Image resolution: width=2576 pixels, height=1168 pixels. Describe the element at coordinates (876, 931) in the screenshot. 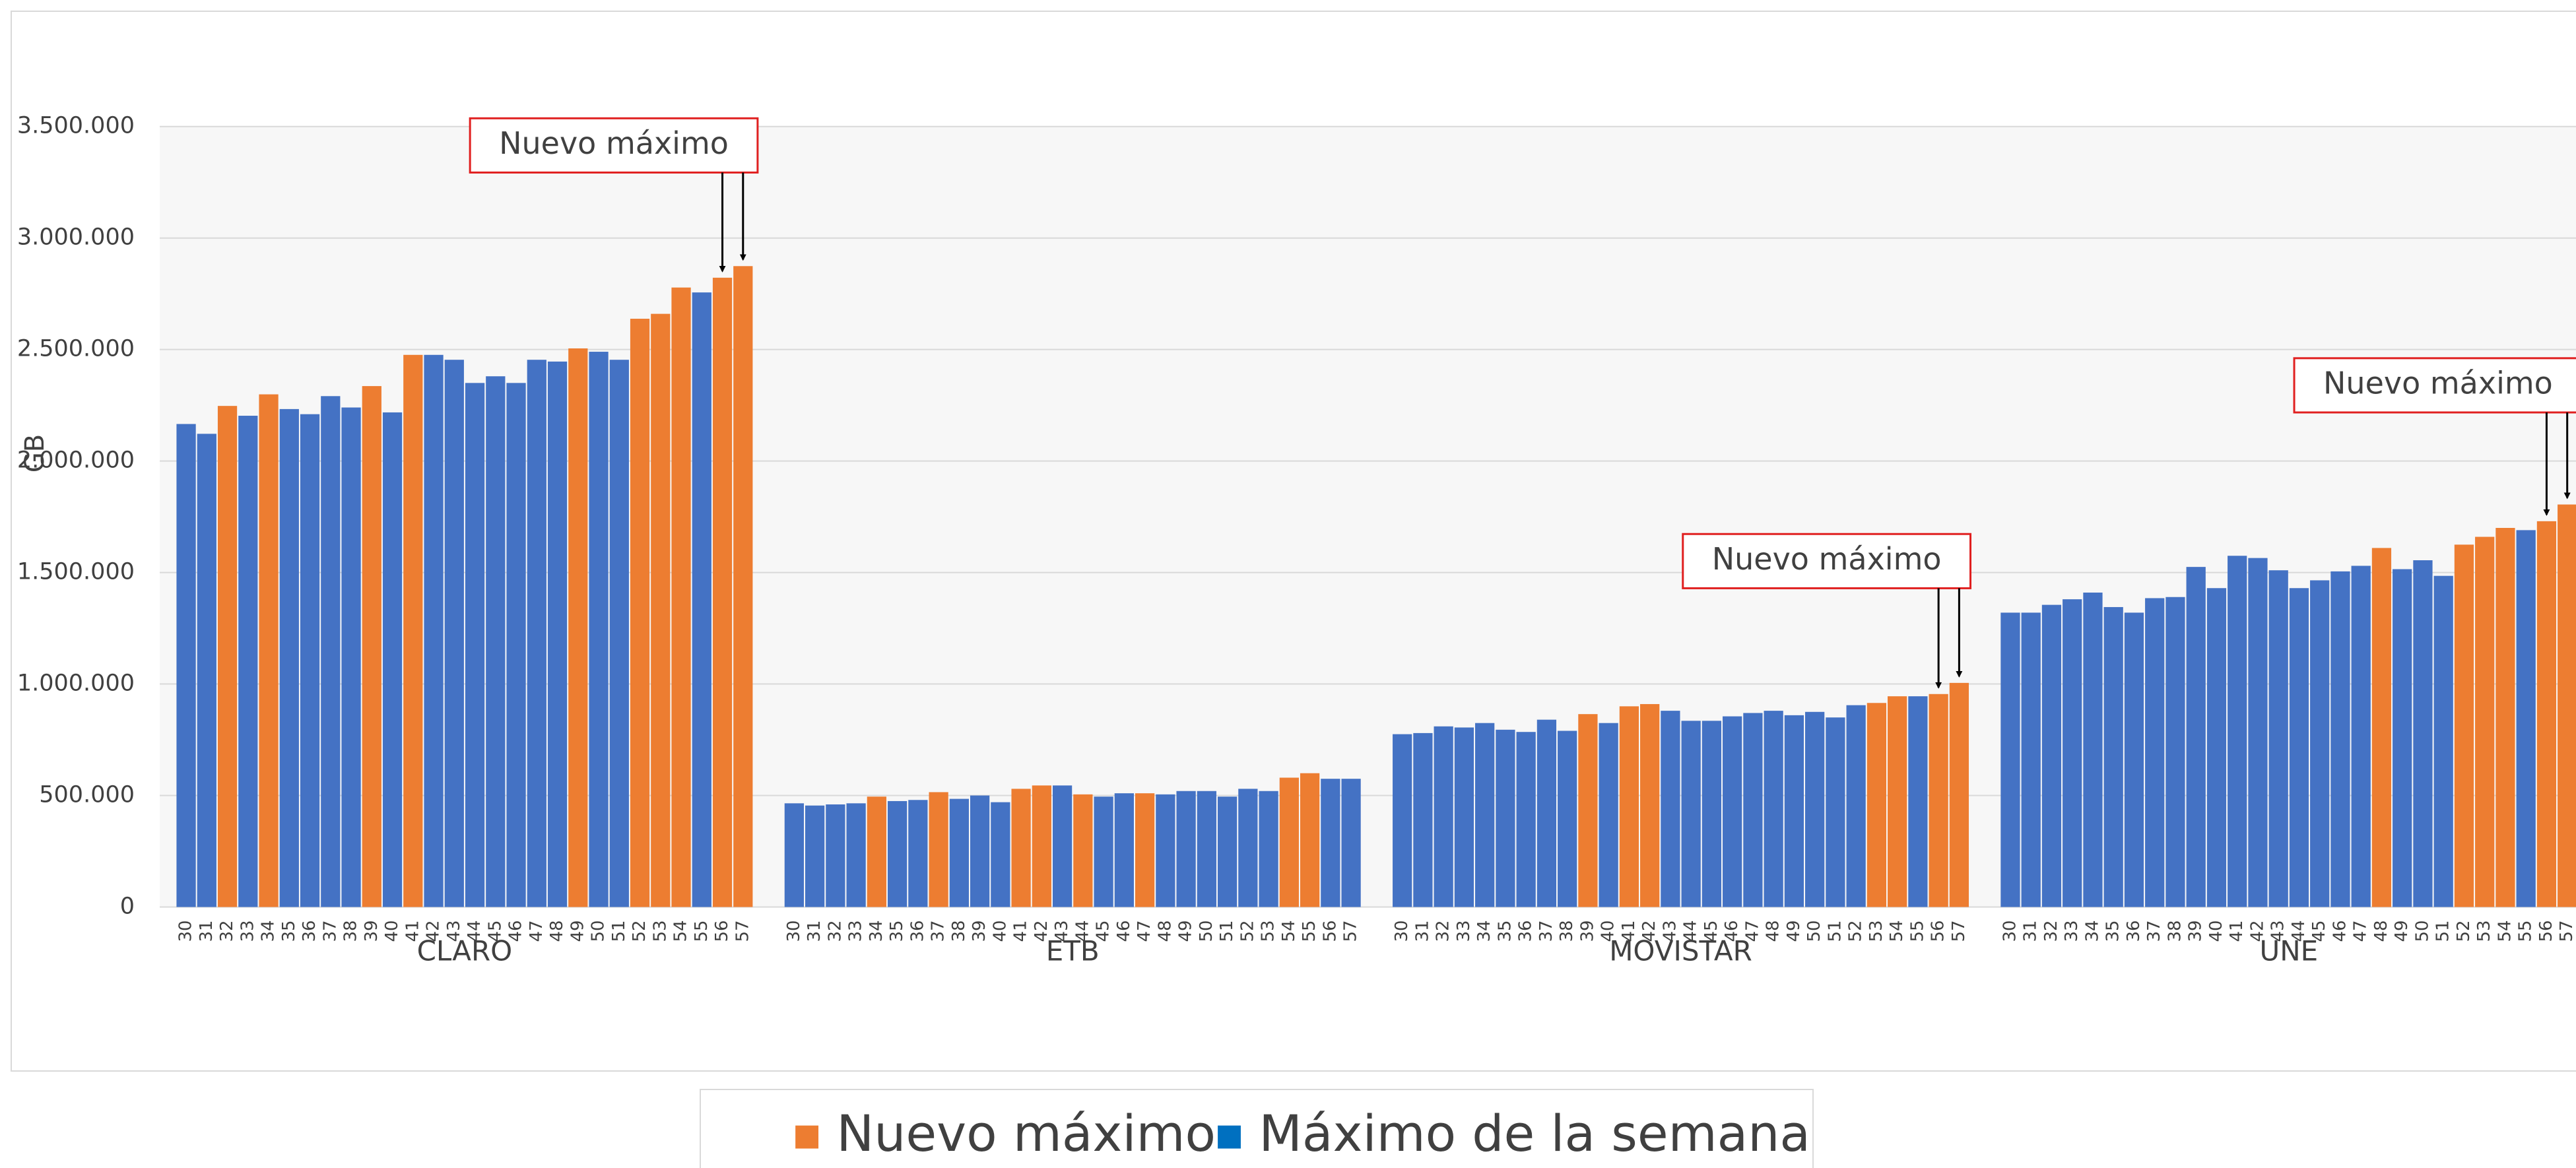

I see `x-tick-label: 34` at that location.